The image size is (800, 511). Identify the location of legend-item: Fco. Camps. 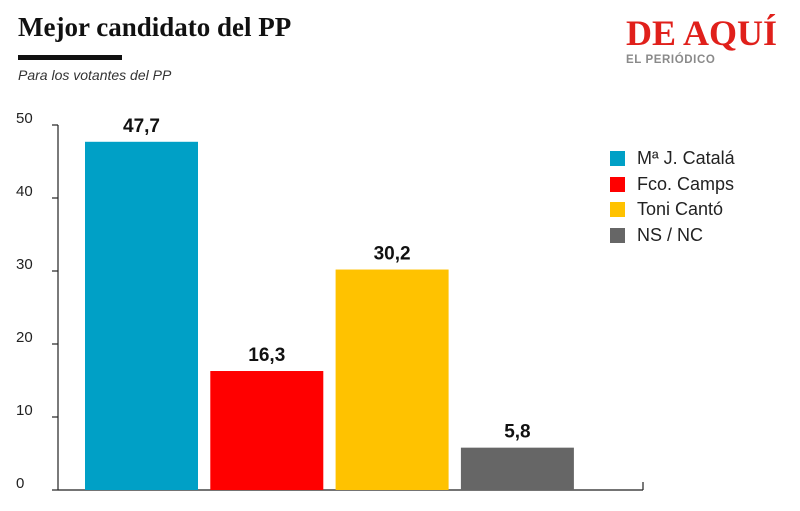
(672, 185).